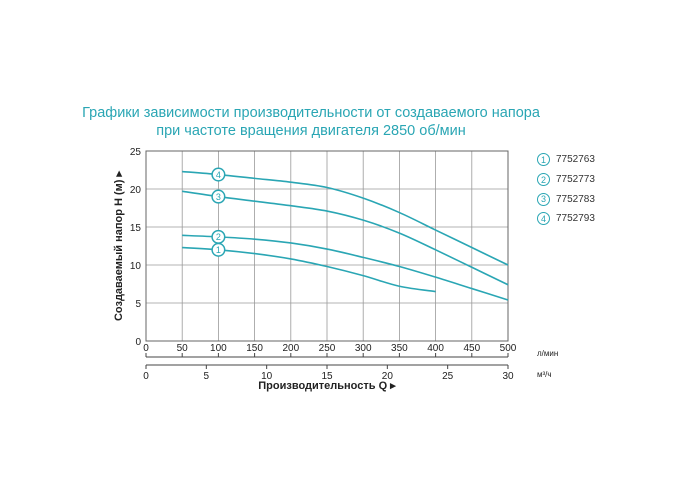 The width and height of the screenshot is (700, 500). I want to click on legend: 1 7752763 2 7752773 3 7752783 4 7752793, so click(566, 189).